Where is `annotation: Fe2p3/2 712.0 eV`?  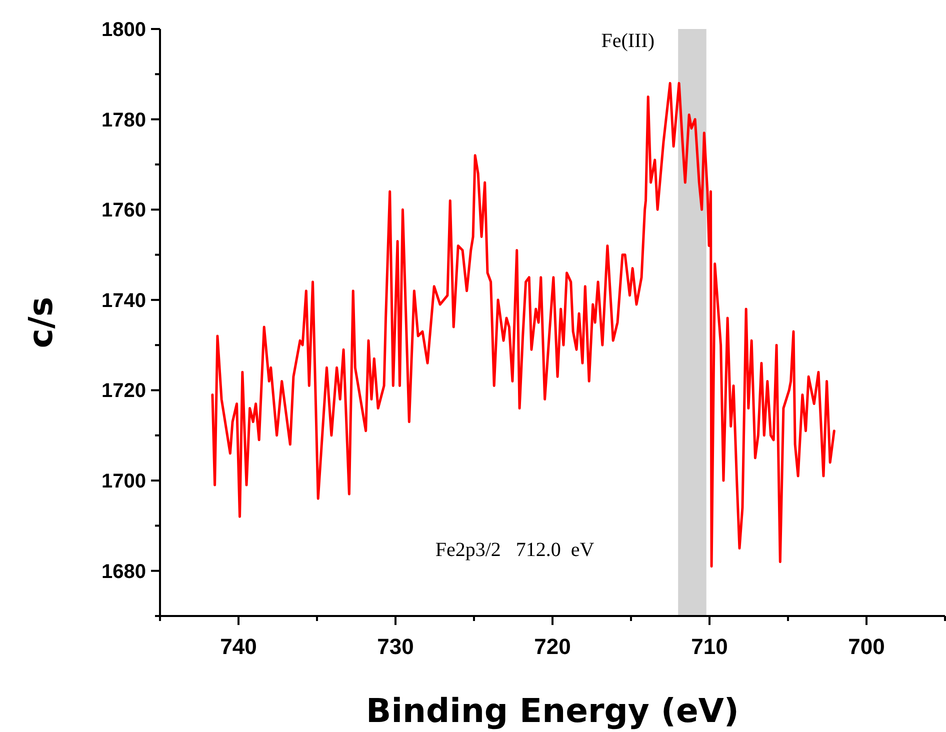
annotation: Fe2p3/2 712.0 eV is located at coordinates (515, 550).